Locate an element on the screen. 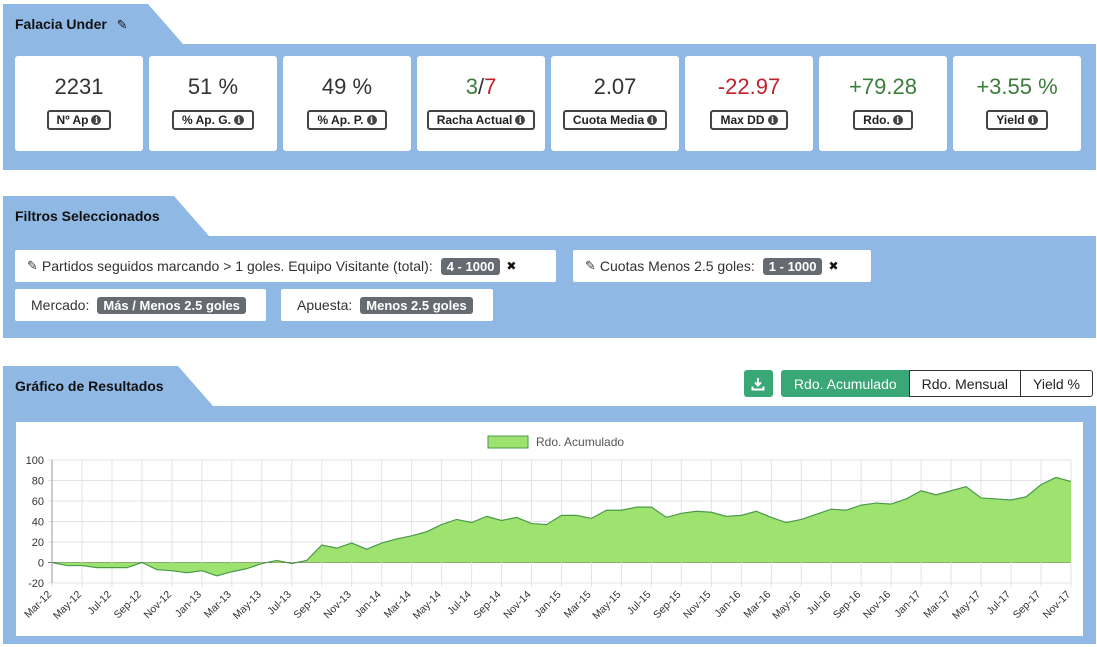 This screenshot has height=647, width=1097. stat-value: 3/7 is located at coordinates (481, 88).